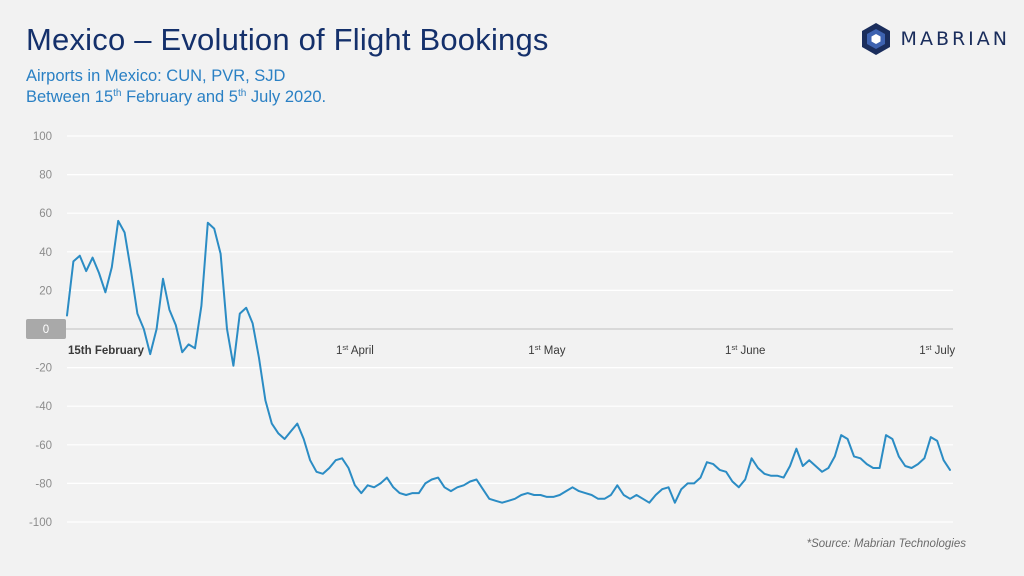 The width and height of the screenshot is (1024, 576). I want to click on y-tick-label: 40, so click(45, 253).